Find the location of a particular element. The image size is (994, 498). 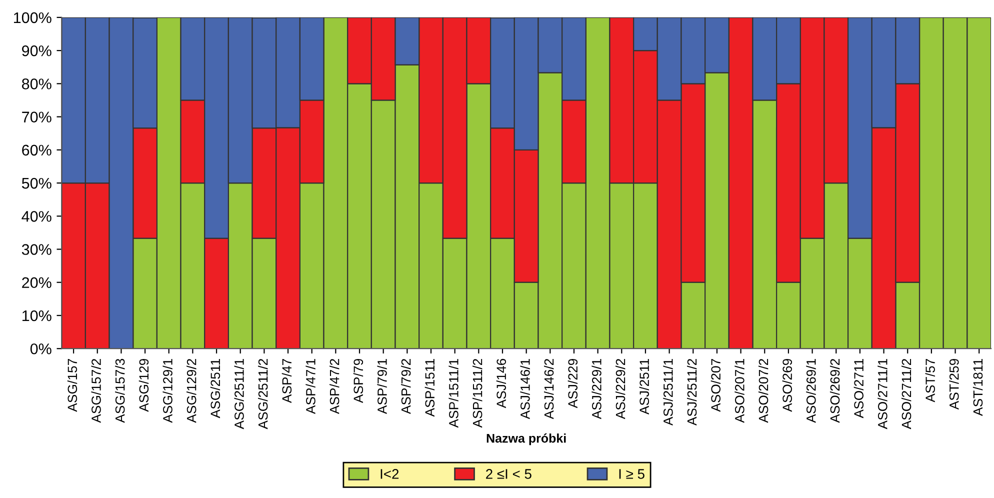

x-tick-label: ASJ/2511/2 is located at coordinates (691, 392).